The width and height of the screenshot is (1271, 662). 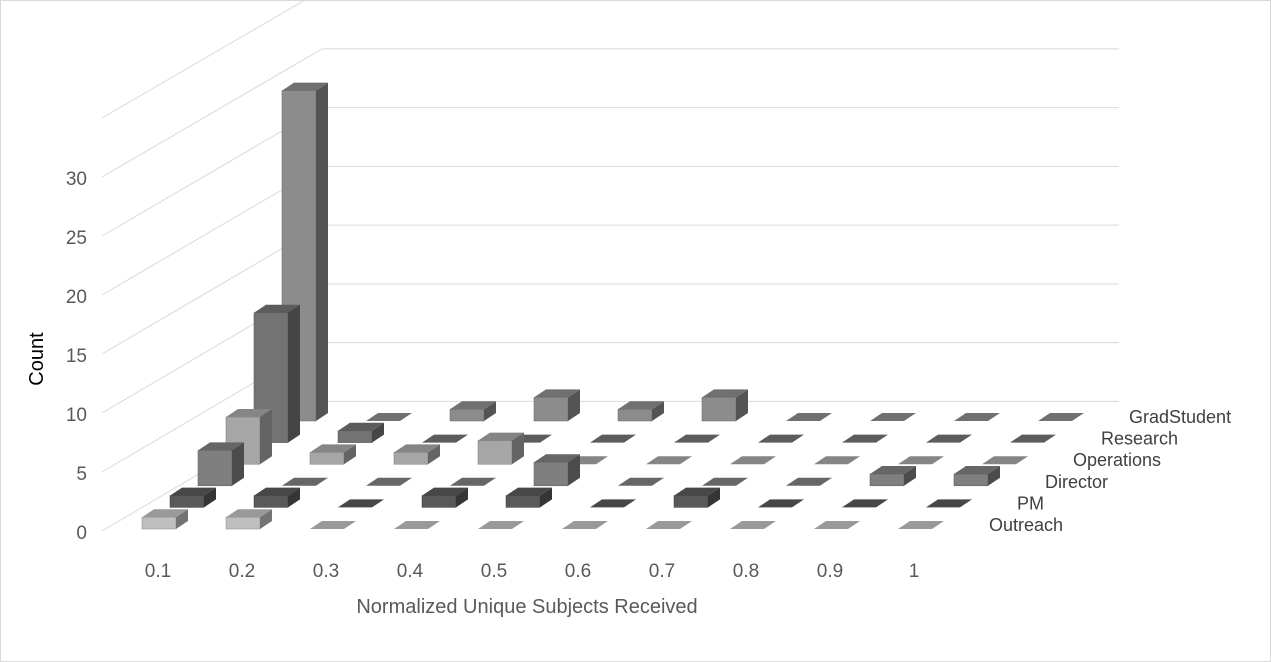 I want to click on bar-pm-0.2, so click(x=276, y=497).